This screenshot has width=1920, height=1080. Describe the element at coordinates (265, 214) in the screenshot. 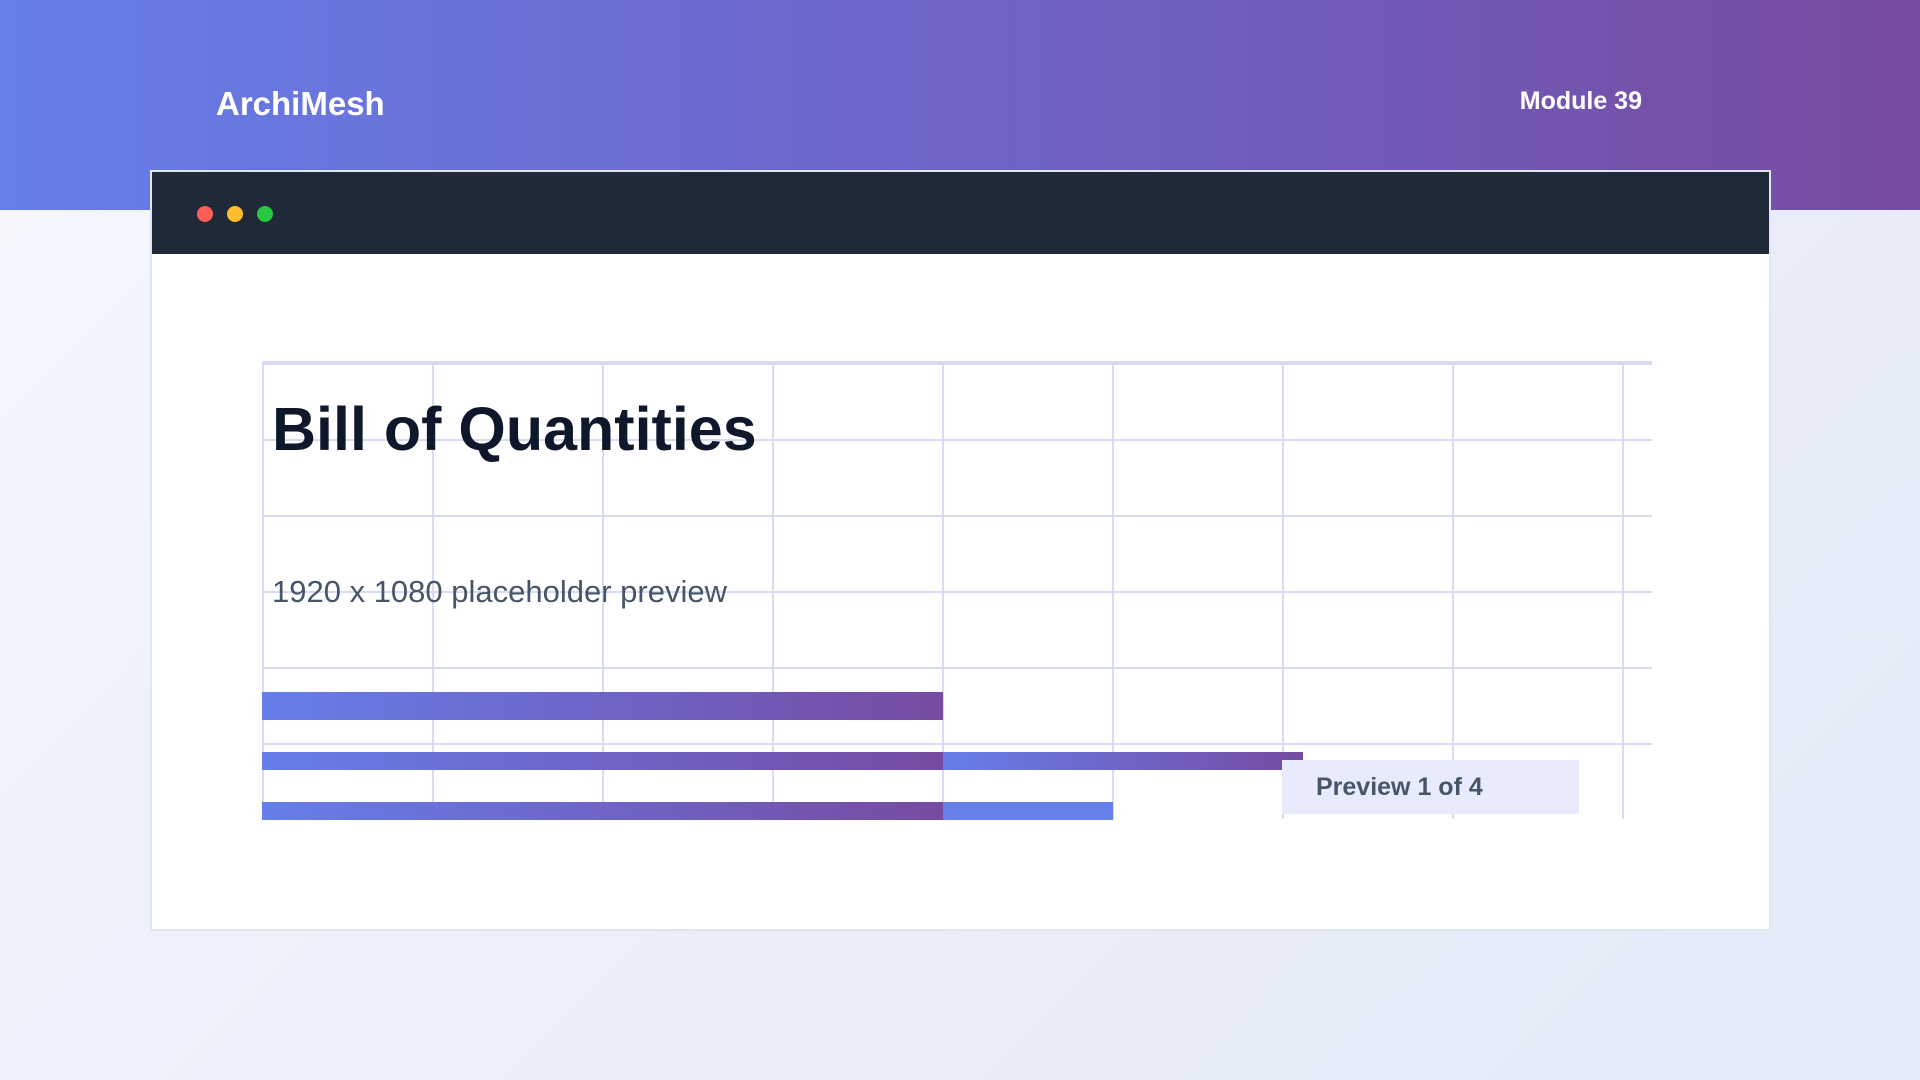

I see `maximize-window-button` at that location.